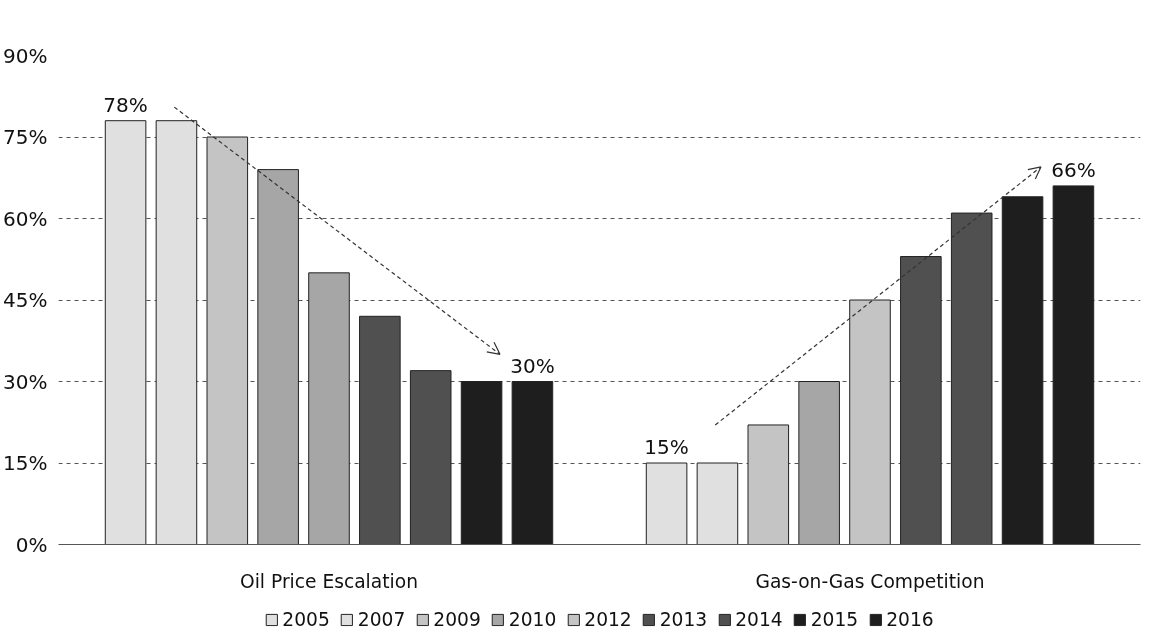 This screenshot has height=644, width=1152. I want to click on y-tick-label: 60%, so click(25, 218).